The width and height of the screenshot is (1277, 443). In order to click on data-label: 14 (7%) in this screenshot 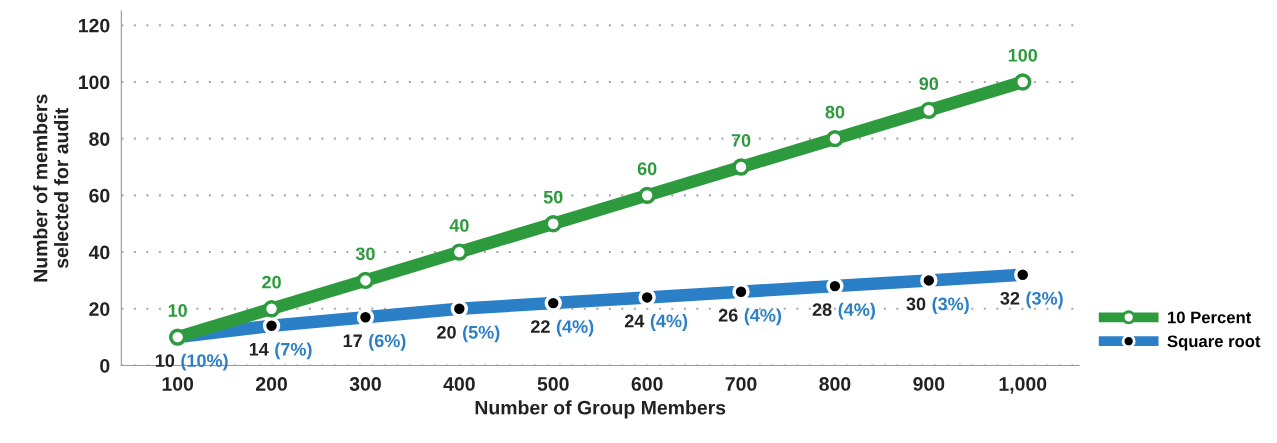, I will do `click(280, 351)`.